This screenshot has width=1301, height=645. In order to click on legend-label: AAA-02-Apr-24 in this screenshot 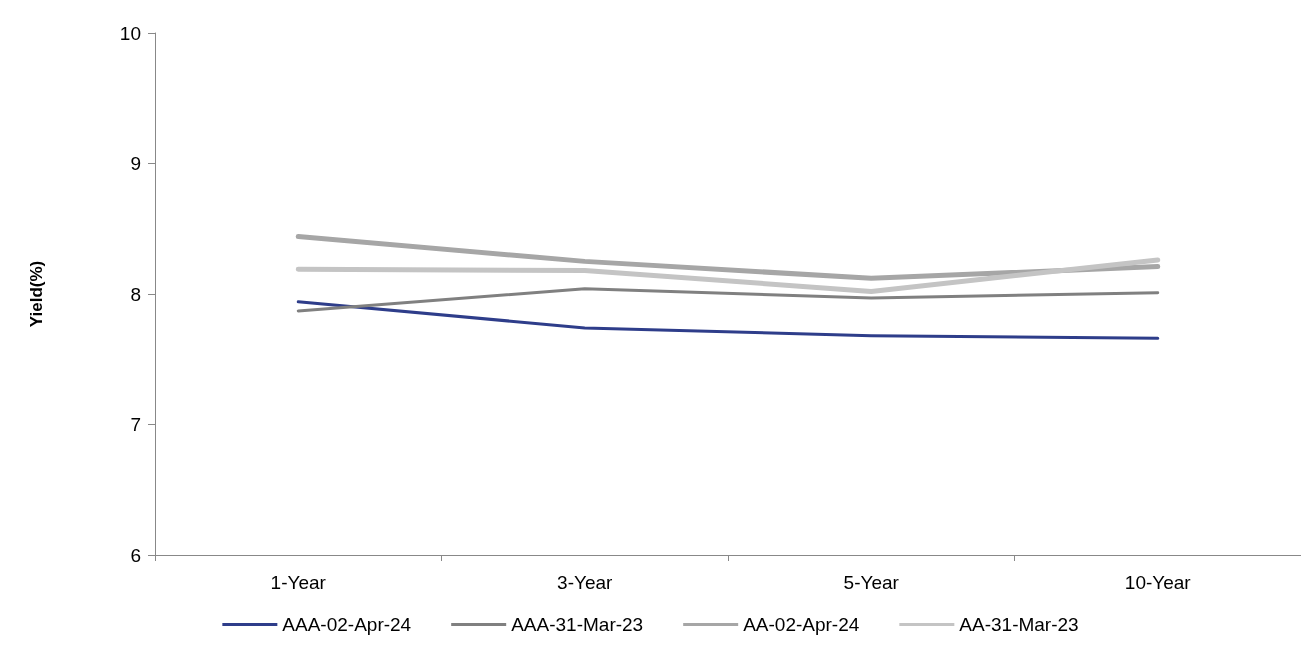, I will do `click(347, 624)`.